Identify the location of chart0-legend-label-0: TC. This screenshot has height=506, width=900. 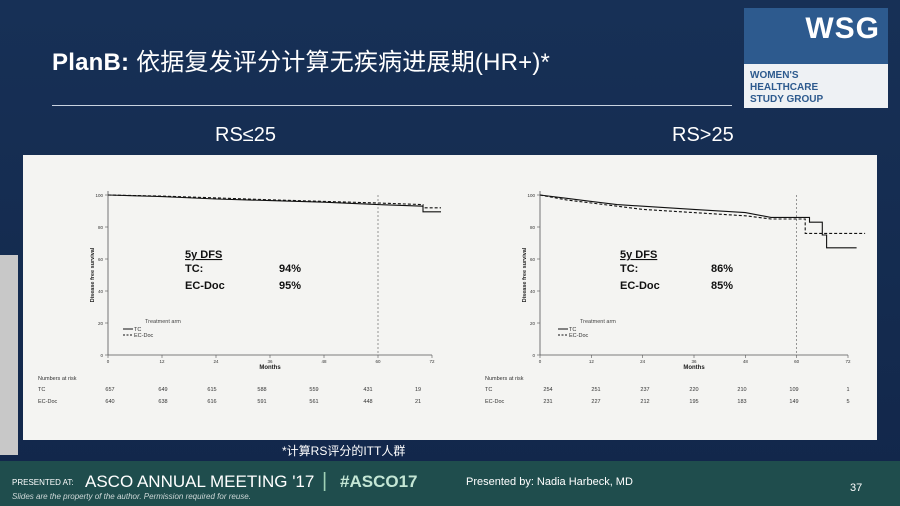
(137, 330).